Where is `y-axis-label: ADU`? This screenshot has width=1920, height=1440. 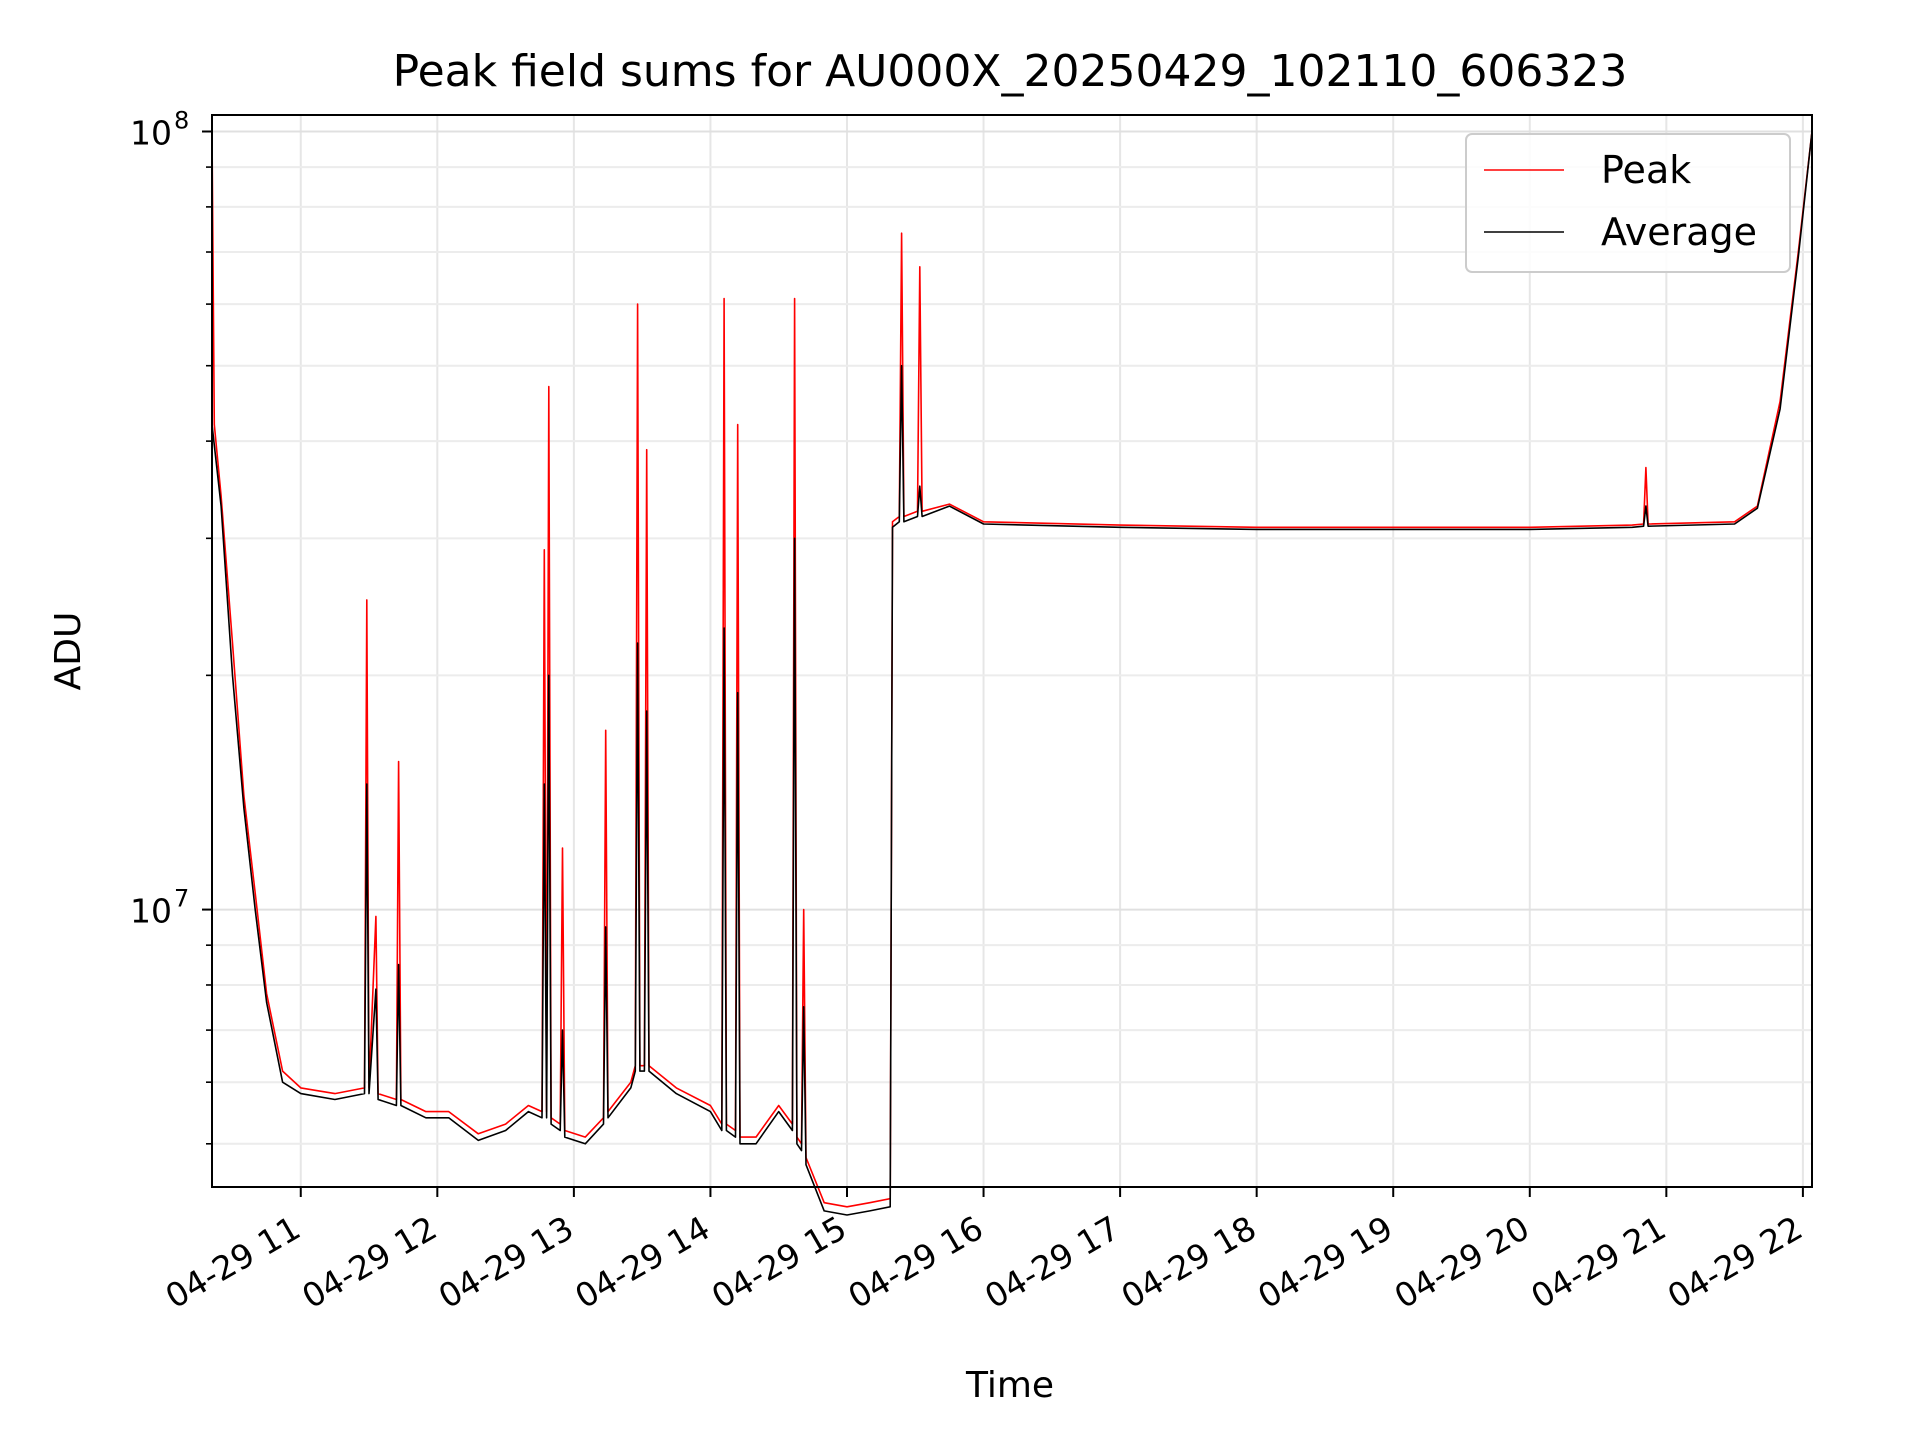
y-axis-label: ADU is located at coordinates (68, 651).